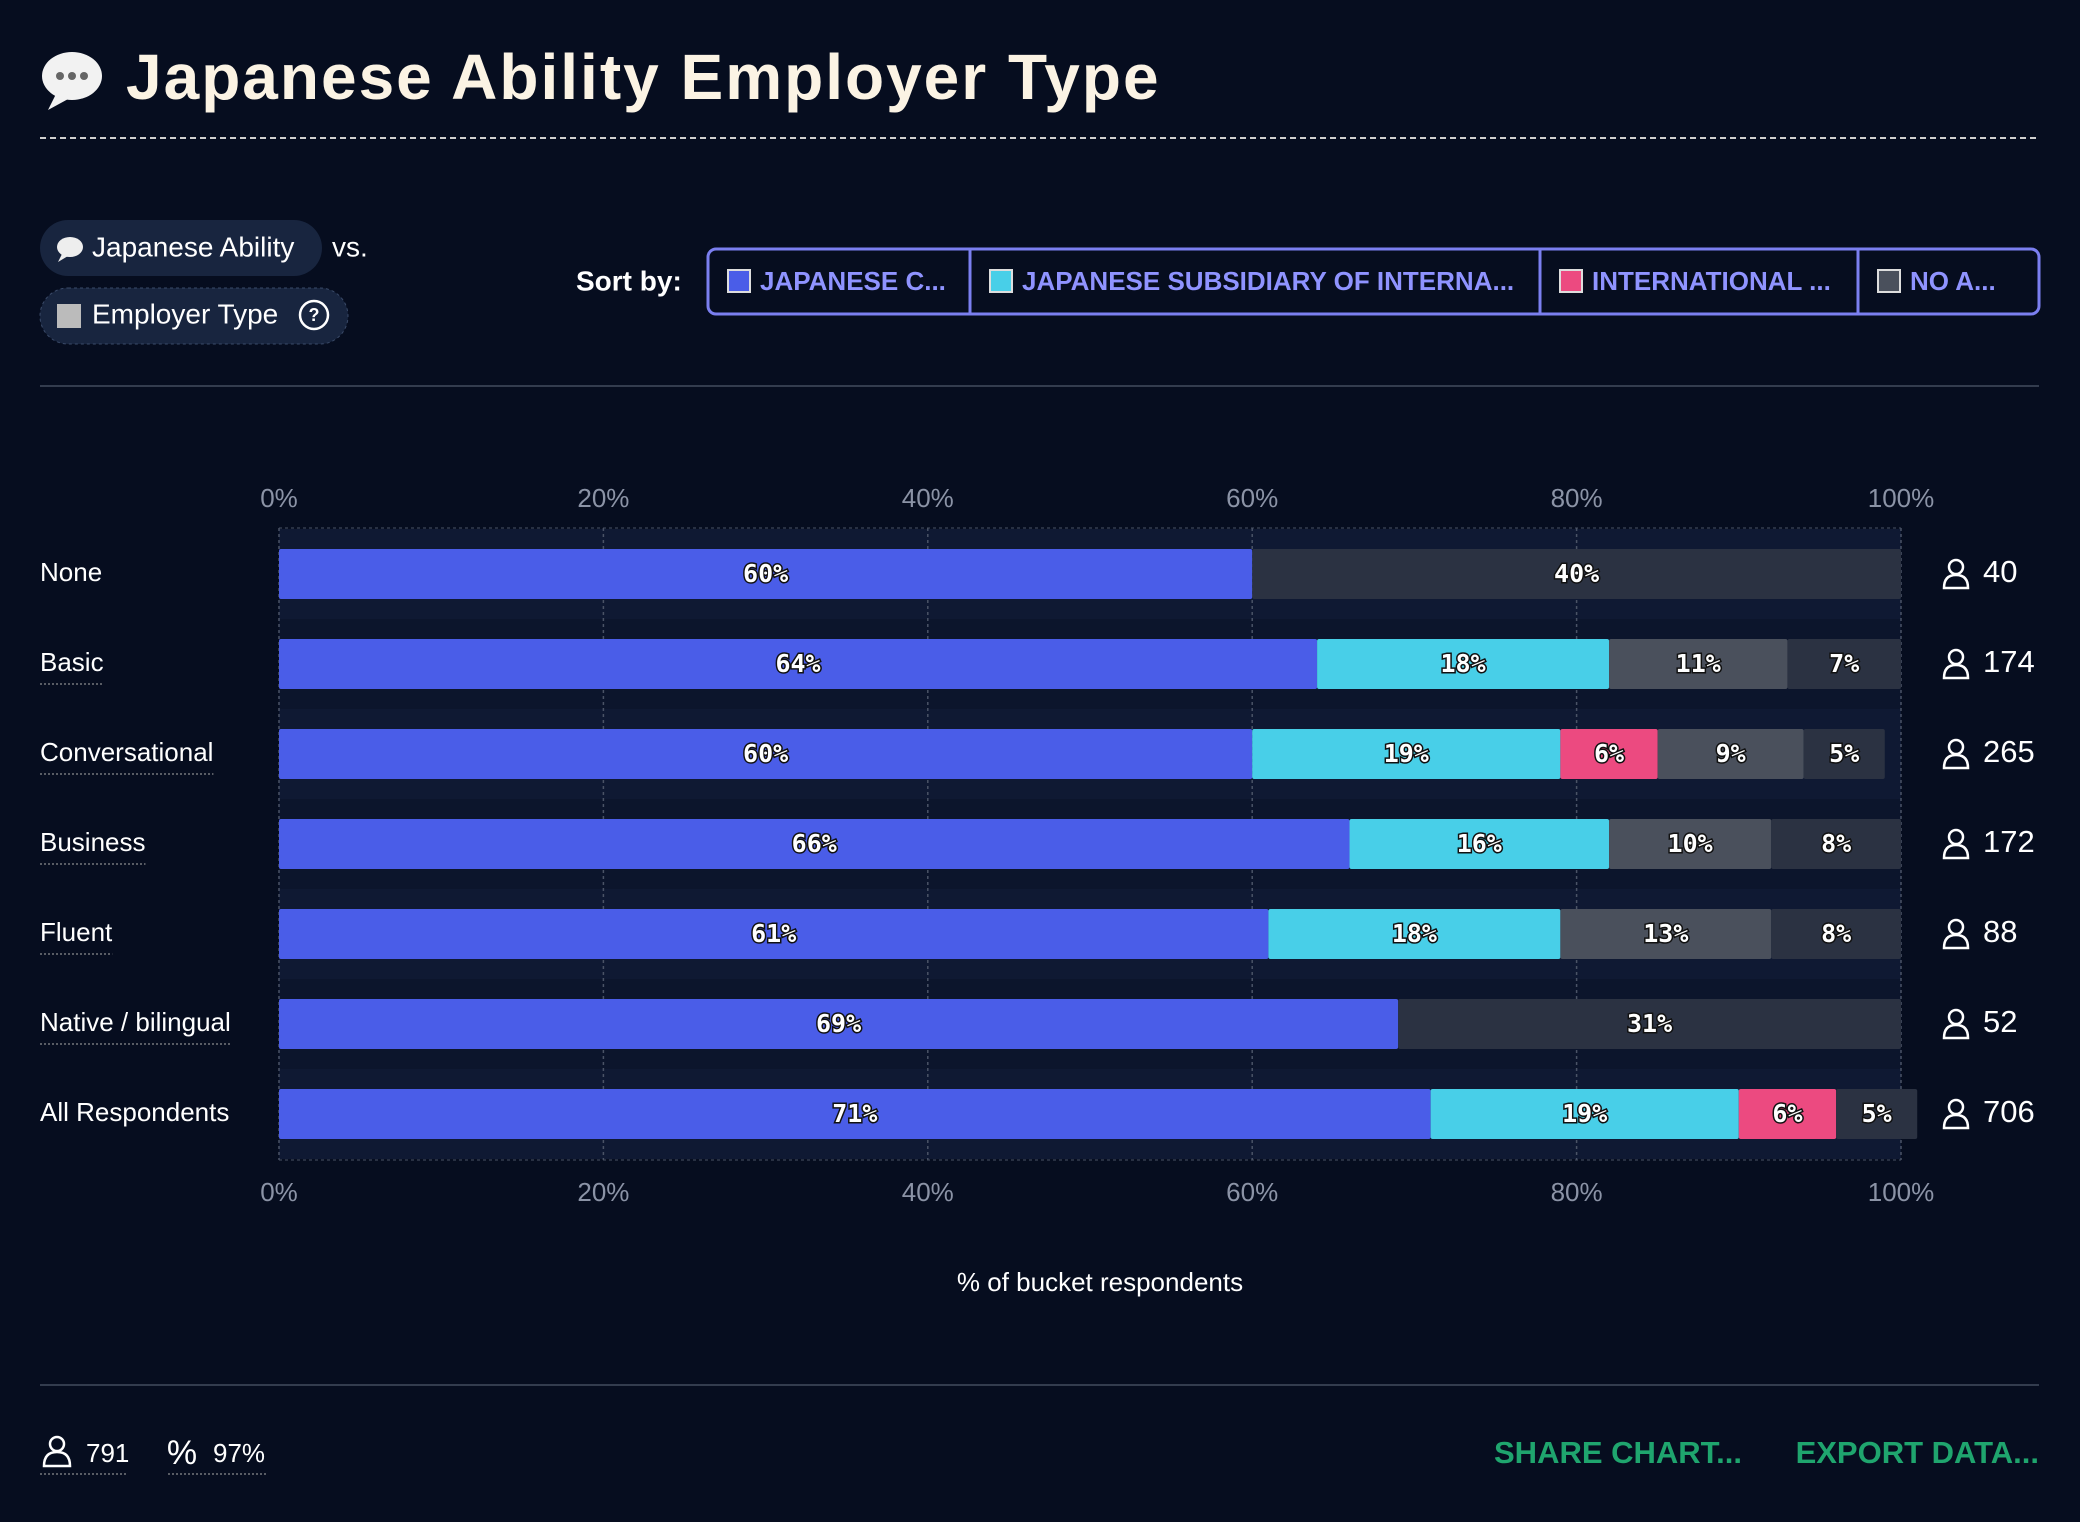 This screenshot has width=2080, height=1522. Describe the element at coordinates (135, 1022) in the screenshot. I see `row-label: Native / bilingual` at that location.